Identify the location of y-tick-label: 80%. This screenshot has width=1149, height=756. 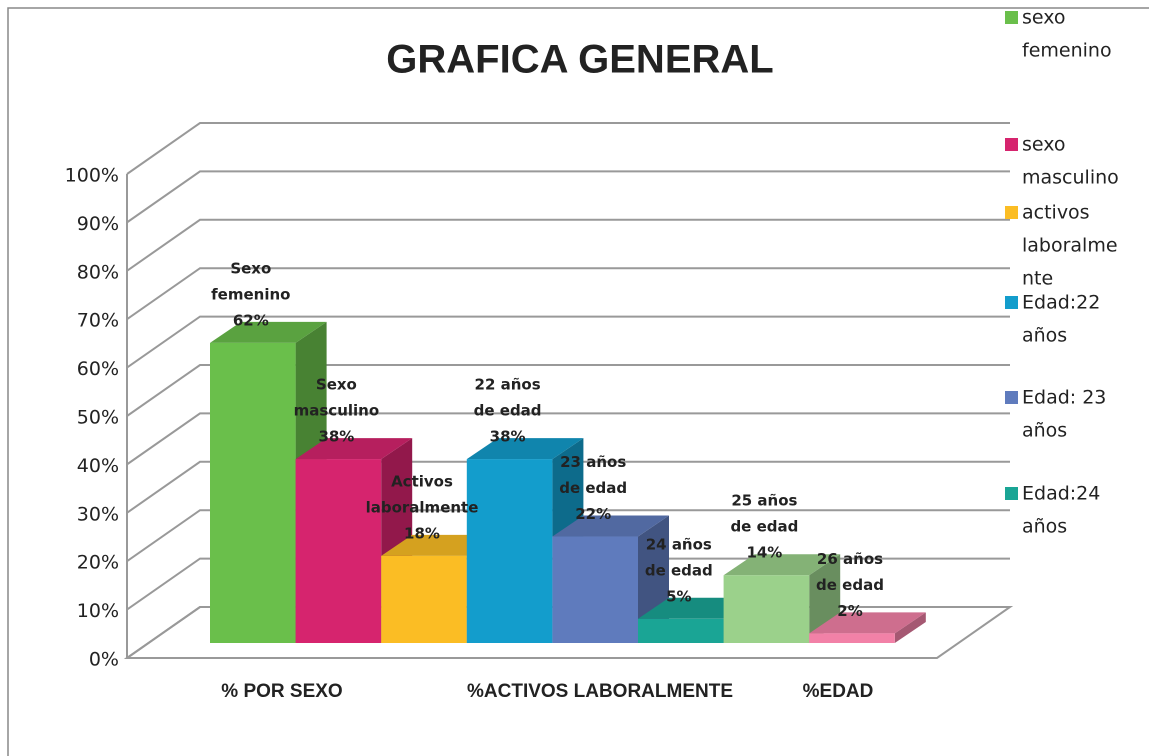
(98, 272).